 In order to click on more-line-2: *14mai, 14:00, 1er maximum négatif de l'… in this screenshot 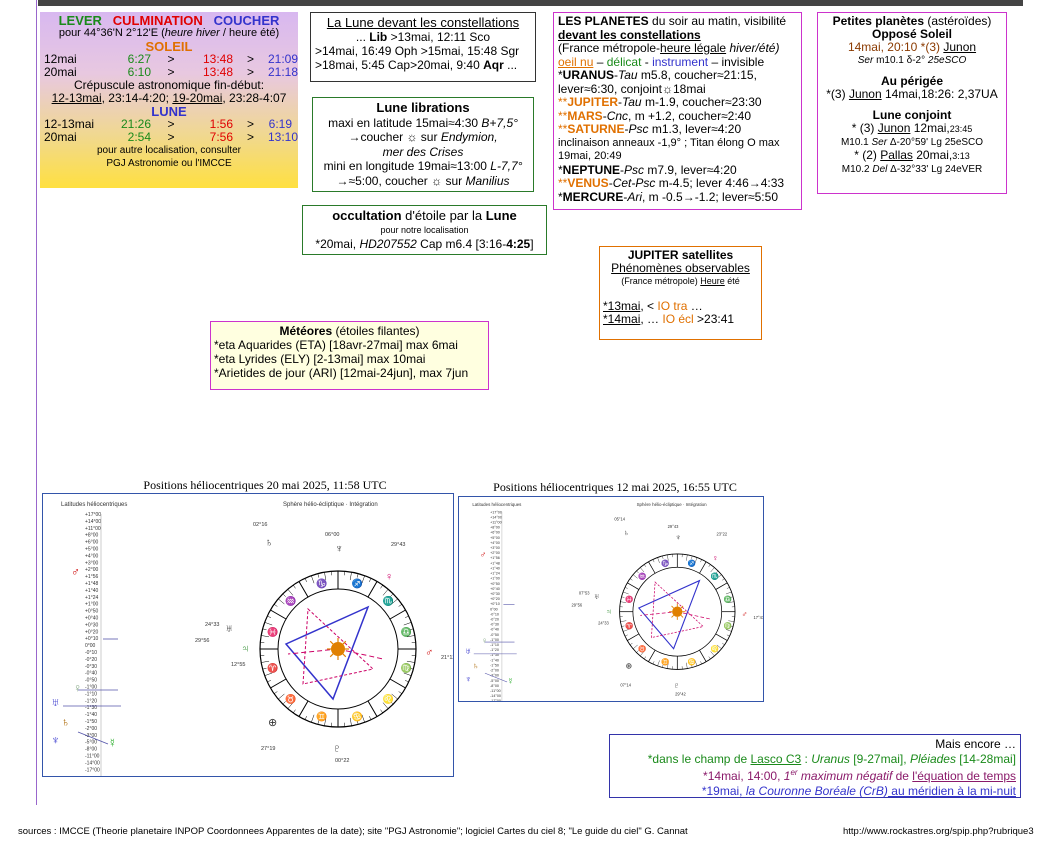, I will do `click(815, 775)`.